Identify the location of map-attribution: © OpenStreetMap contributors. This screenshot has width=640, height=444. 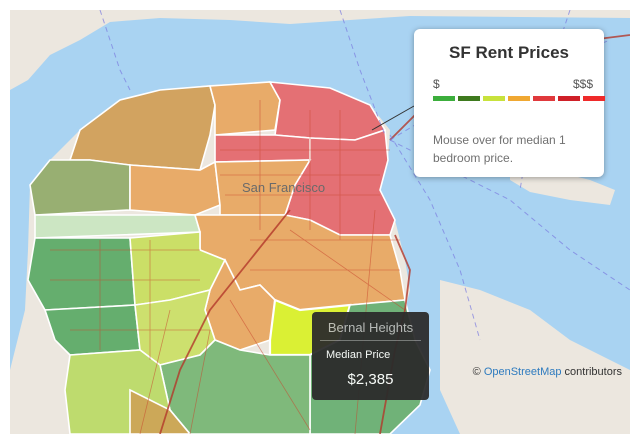
(547, 372).